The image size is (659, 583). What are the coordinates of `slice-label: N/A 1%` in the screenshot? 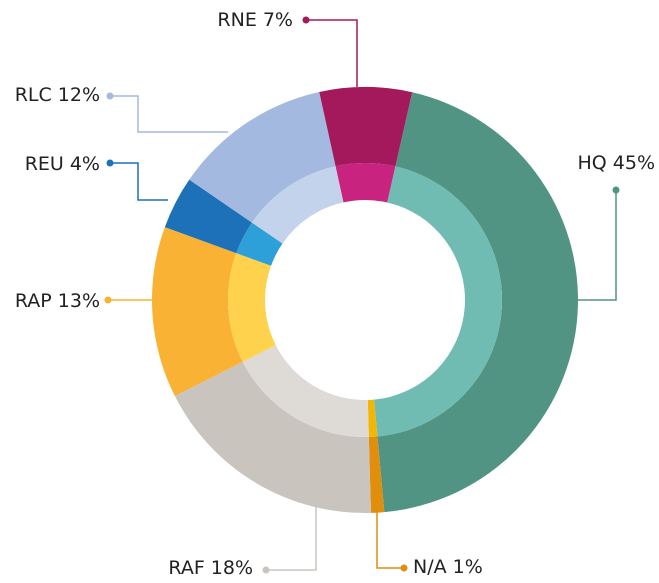 It's located at (448, 567).